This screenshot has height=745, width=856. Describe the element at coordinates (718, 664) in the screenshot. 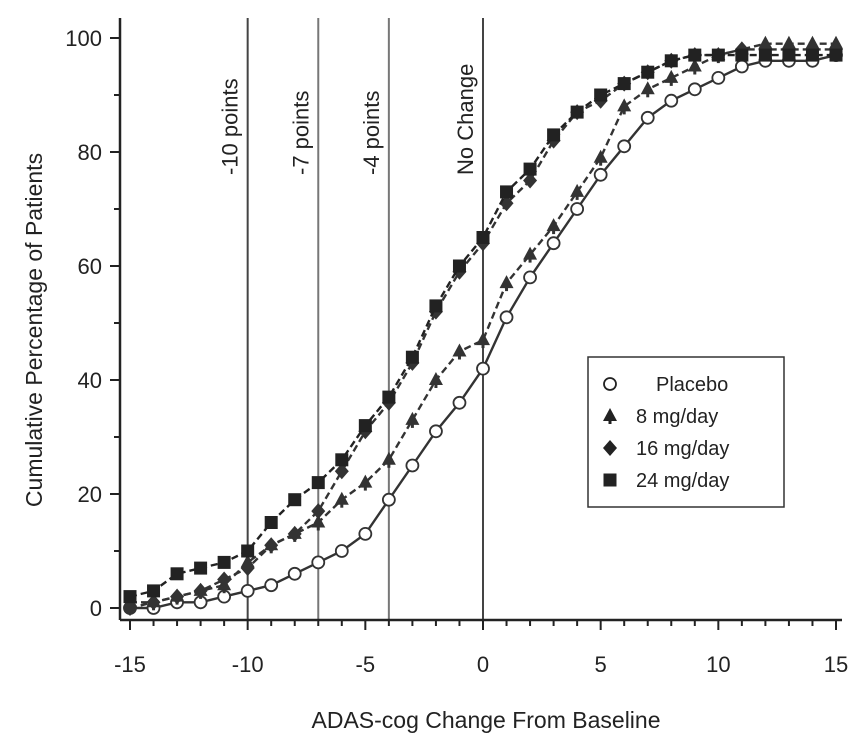

I see `x-tick-label: 10` at that location.